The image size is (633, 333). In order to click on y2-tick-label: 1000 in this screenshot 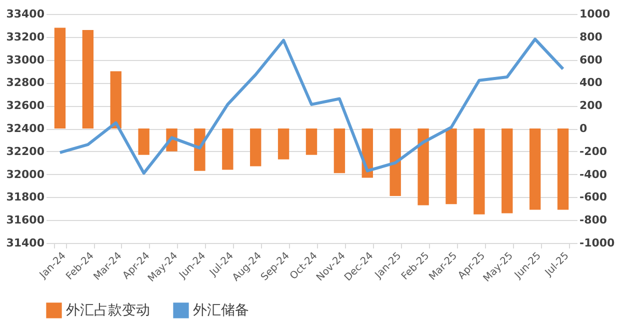, I will do `click(595, 14)`.